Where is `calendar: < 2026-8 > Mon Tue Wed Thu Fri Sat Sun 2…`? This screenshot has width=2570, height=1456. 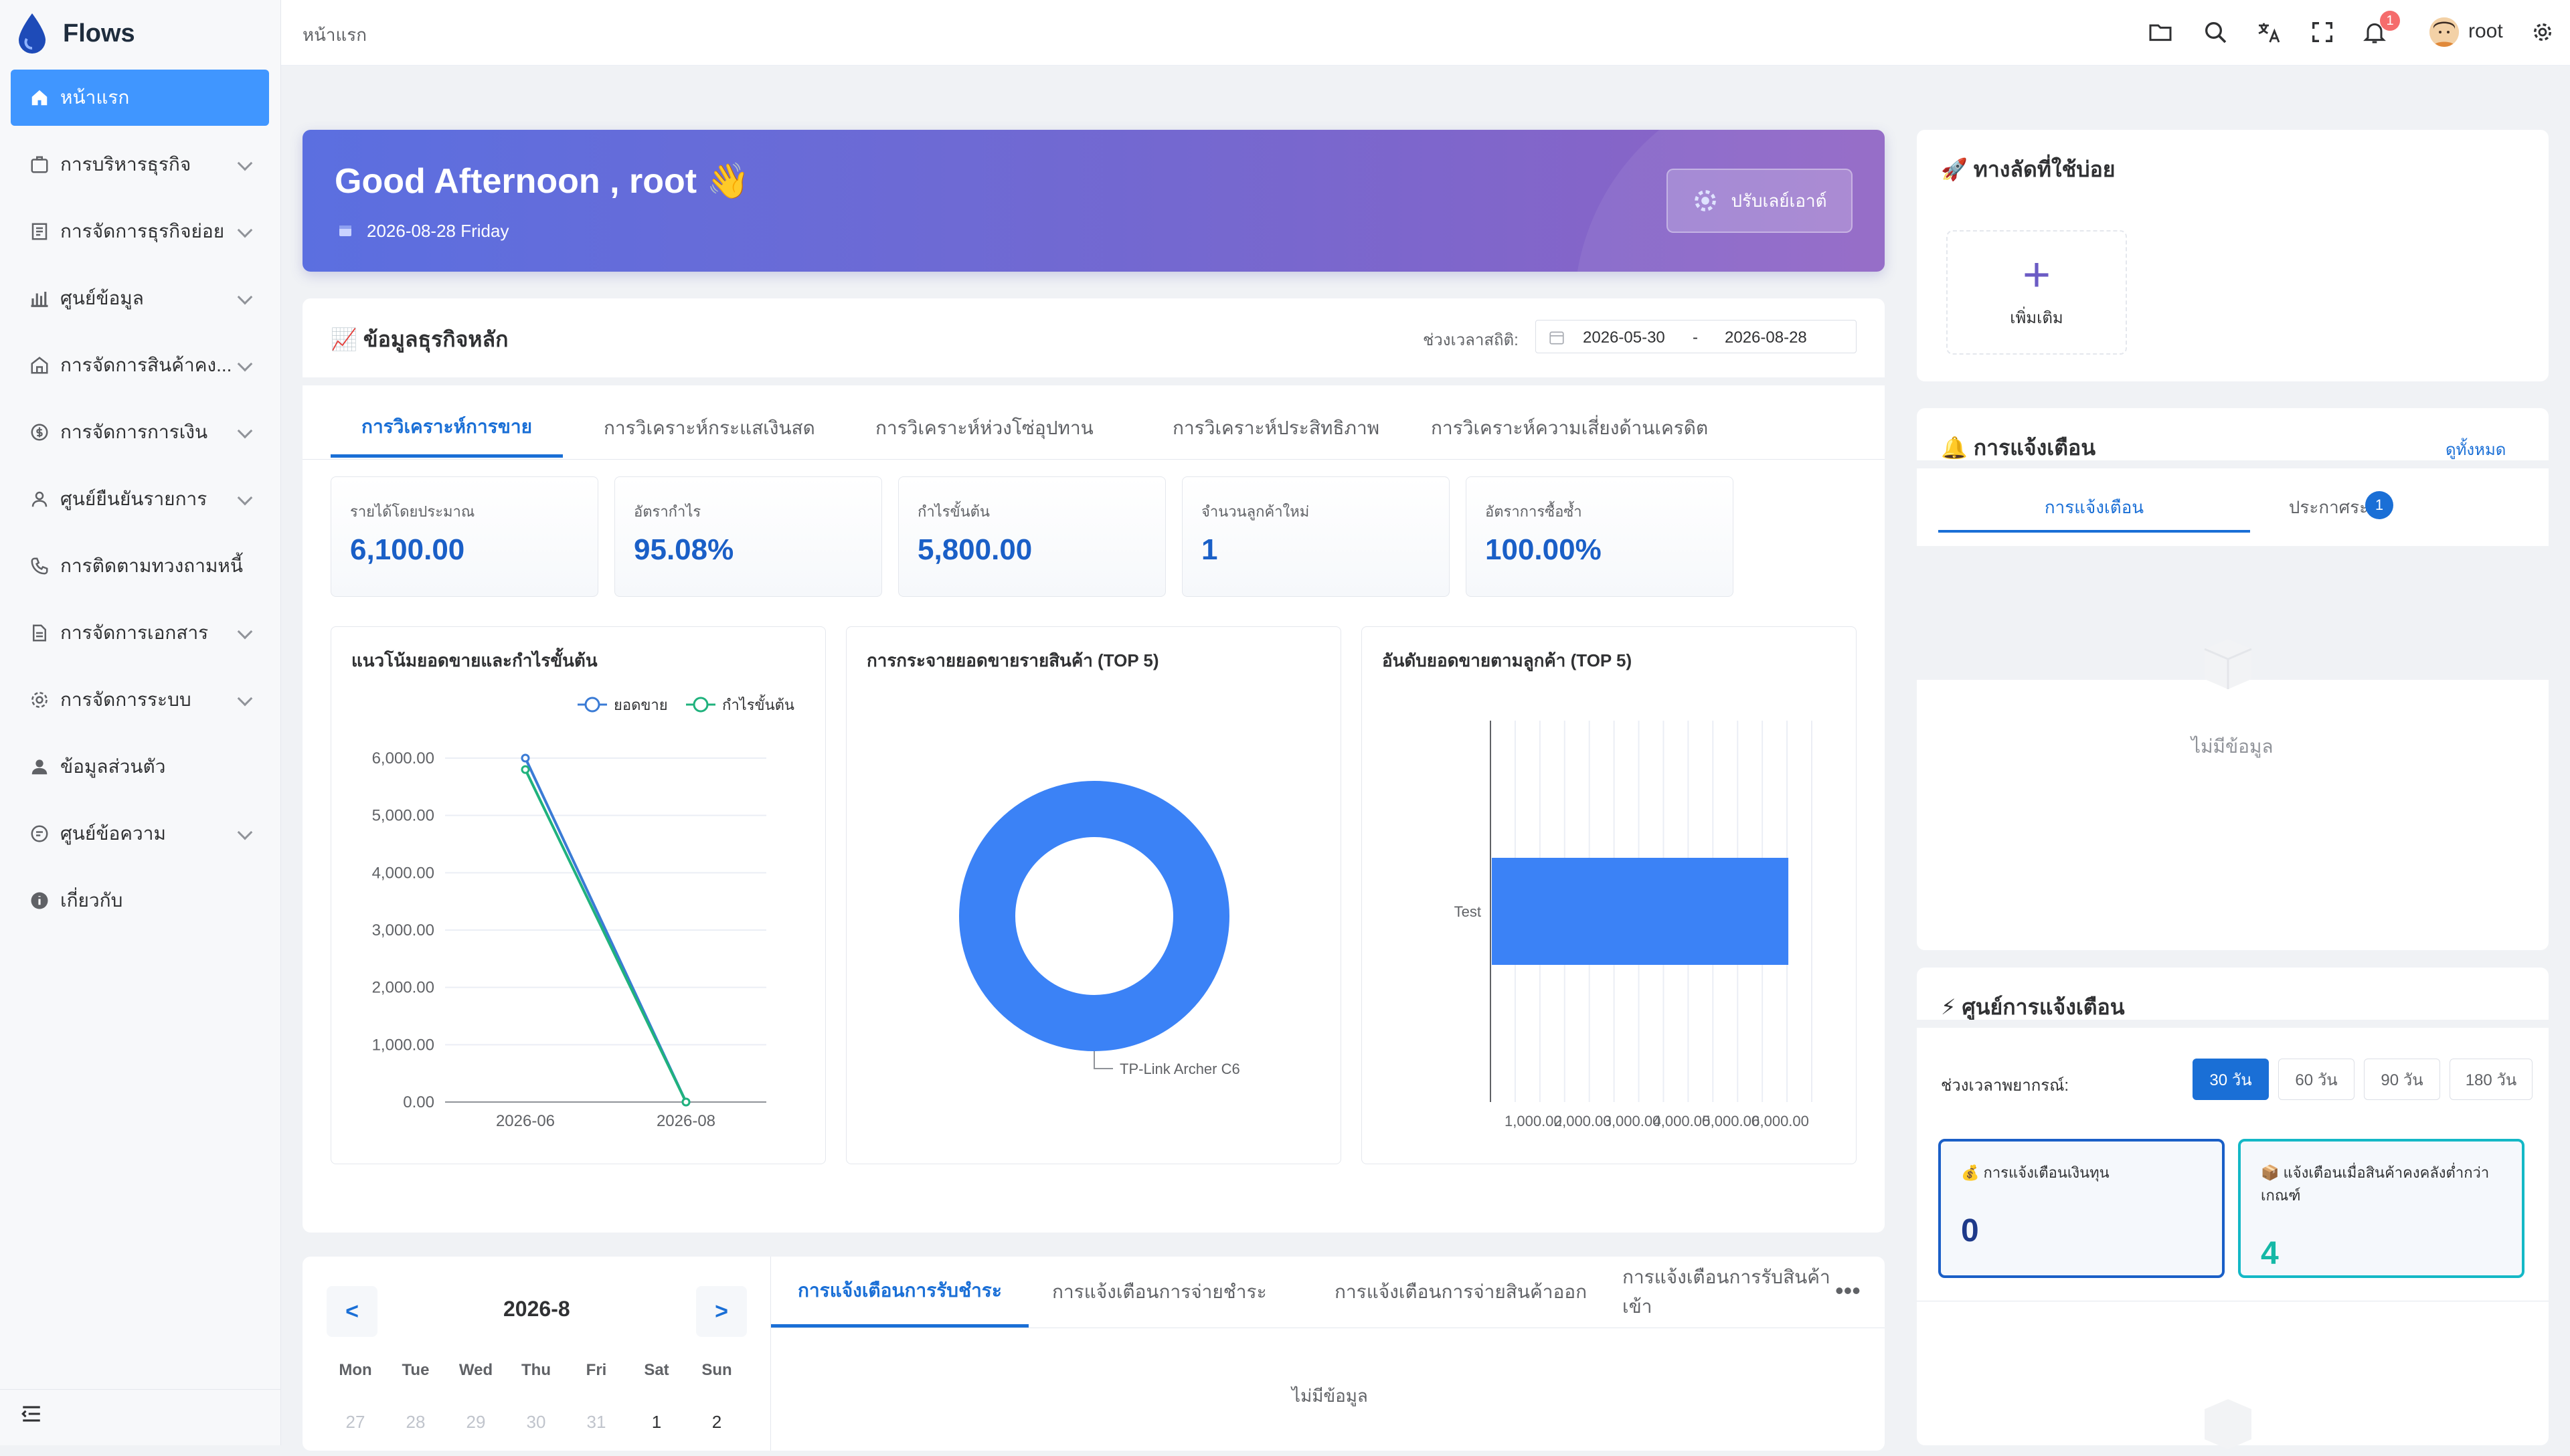 calendar: < 2026-8 > Mon Tue Wed Thu Fri Sat Sun 2… is located at coordinates (537, 1354).